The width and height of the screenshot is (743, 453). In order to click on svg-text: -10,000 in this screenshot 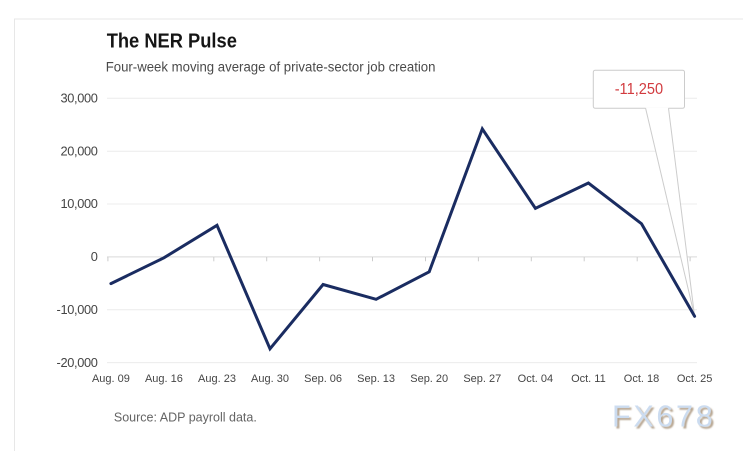, I will do `click(77, 309)`.